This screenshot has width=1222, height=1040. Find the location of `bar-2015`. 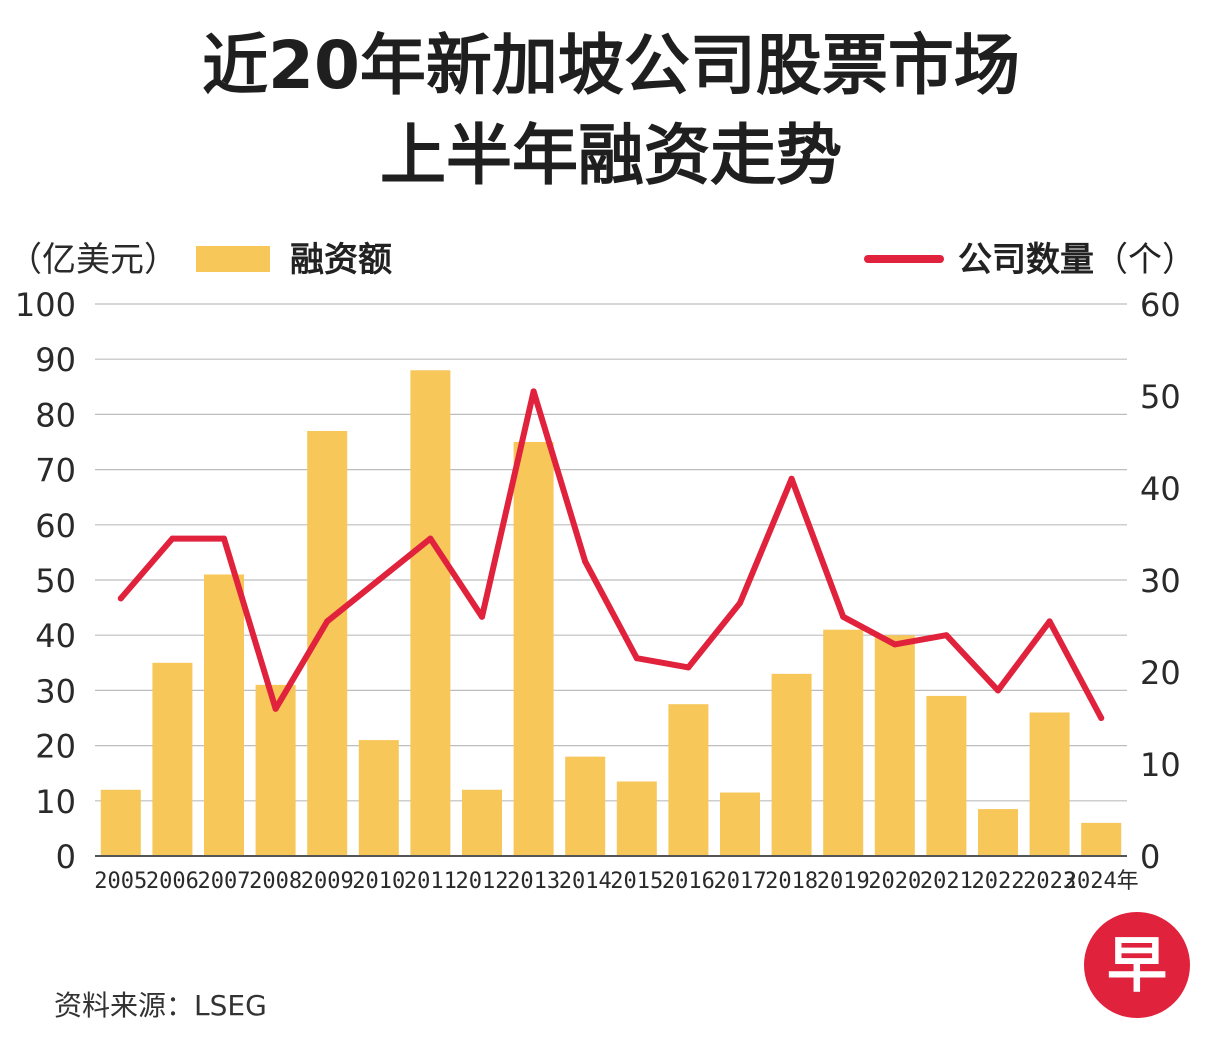

bar-2015 is located at coordinates (636, 818).